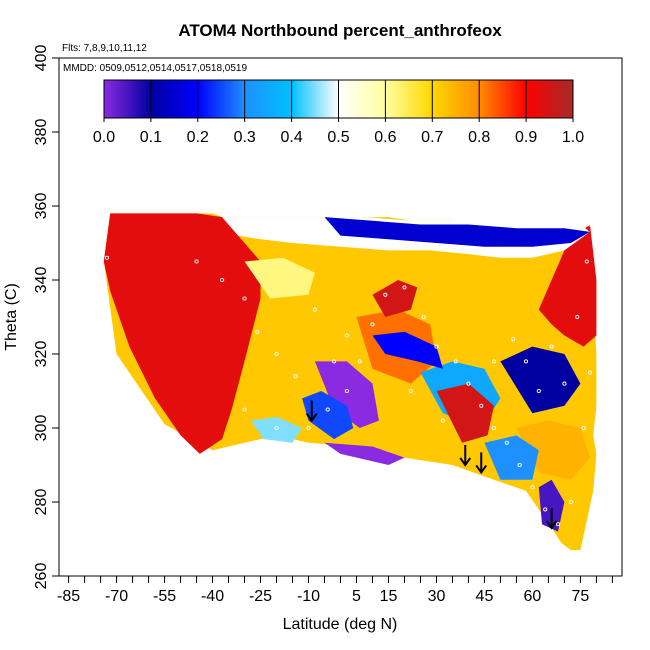 The height and width of the screenshot is (650, 650). What do you see at coordinates (431, 465) in the screenshot?
I see `arrow-markers` at bounding box center [431, 465].